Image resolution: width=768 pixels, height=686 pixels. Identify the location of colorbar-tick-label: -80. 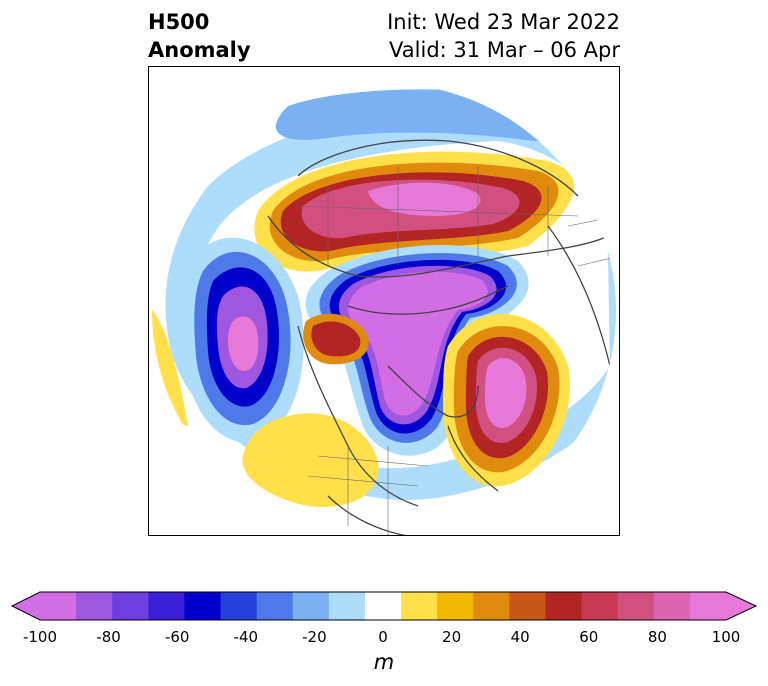
(108, 637).